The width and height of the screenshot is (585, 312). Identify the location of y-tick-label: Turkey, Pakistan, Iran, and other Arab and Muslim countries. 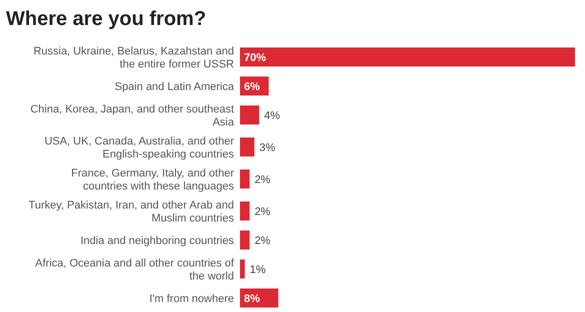
(131, 212).